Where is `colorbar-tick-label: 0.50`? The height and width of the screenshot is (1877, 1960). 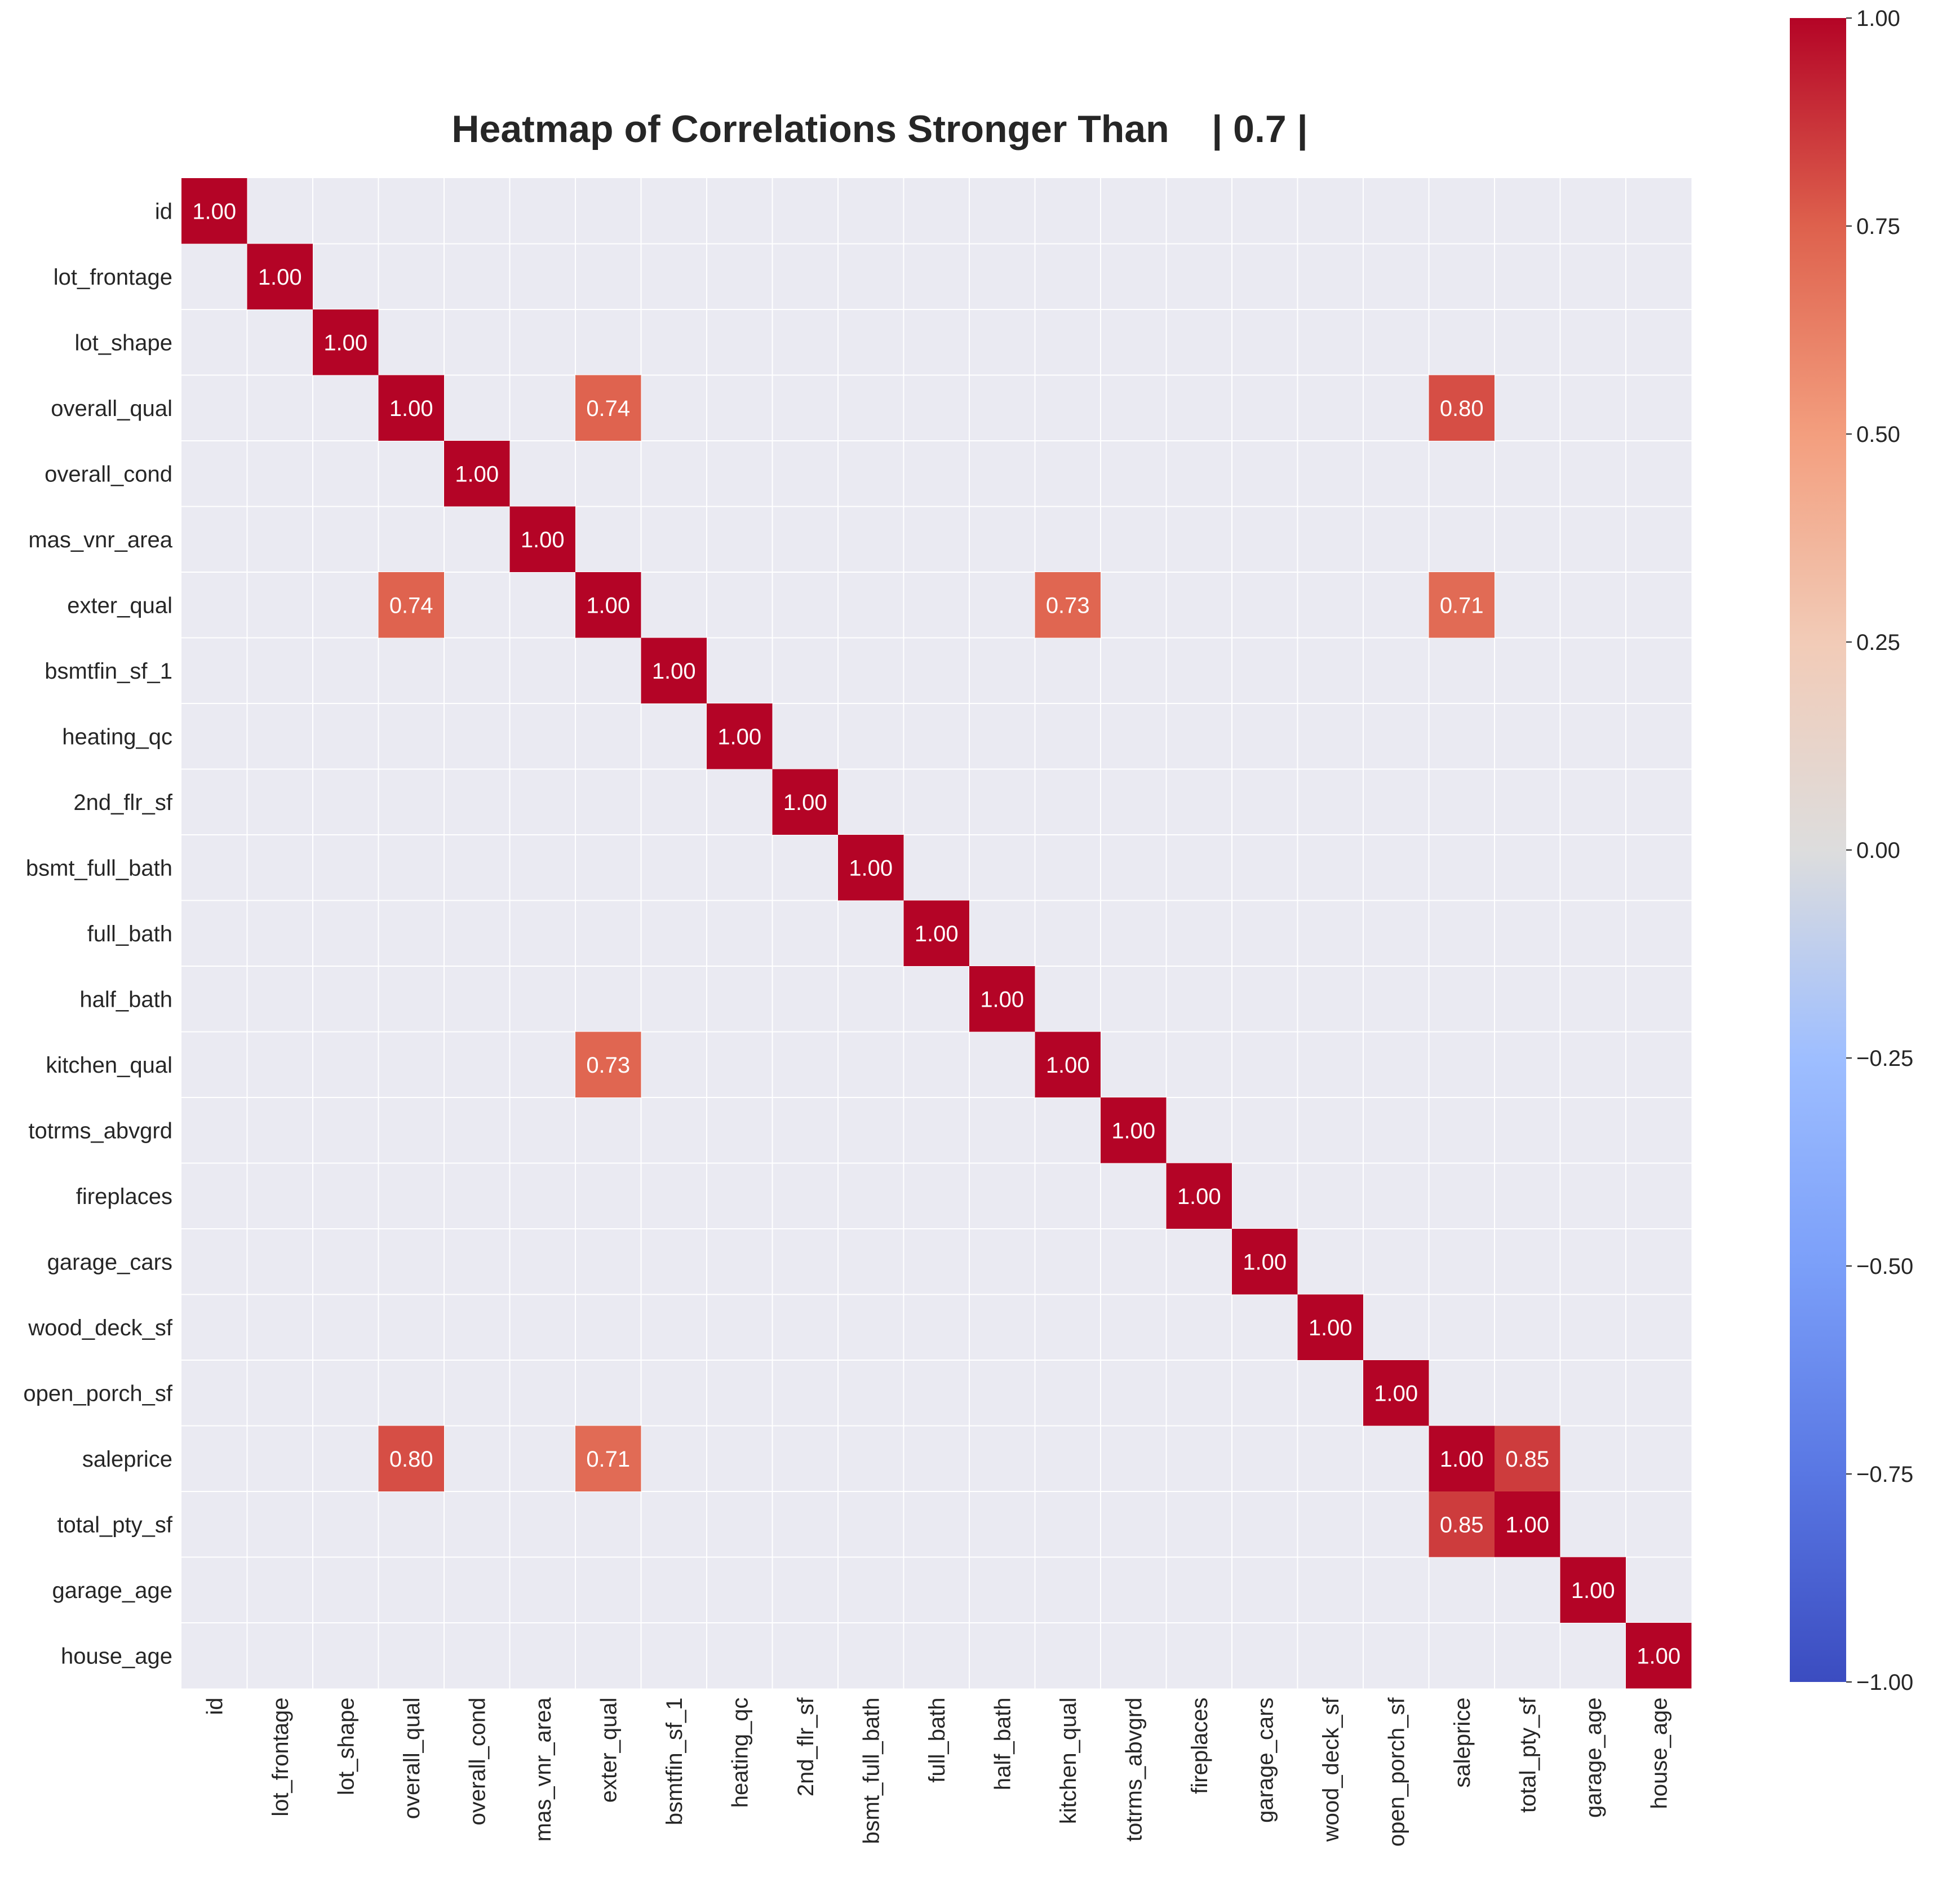 colorbar-tick-label: 0.50 is located at coordinates (1878, 435).